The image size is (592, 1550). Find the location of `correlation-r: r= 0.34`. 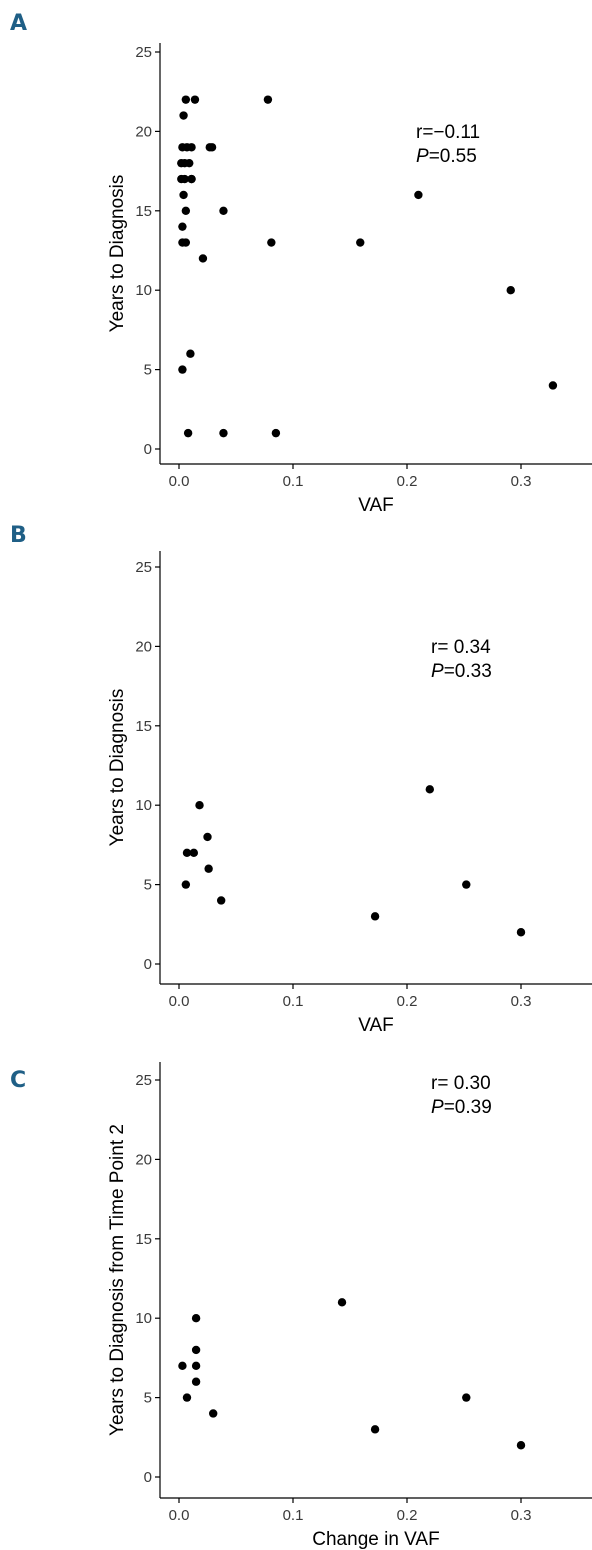

correlation-r: r= 0.34 is located at coordinates (461, 647).